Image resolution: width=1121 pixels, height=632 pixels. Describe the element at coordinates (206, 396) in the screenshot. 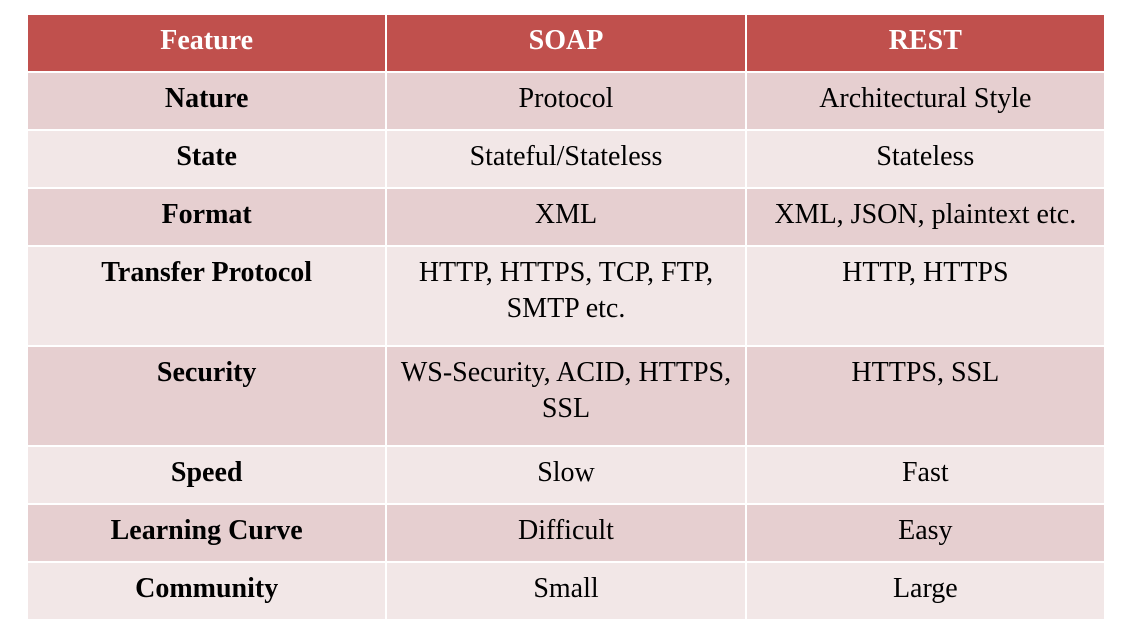

I see `row-label: Security` at that location.